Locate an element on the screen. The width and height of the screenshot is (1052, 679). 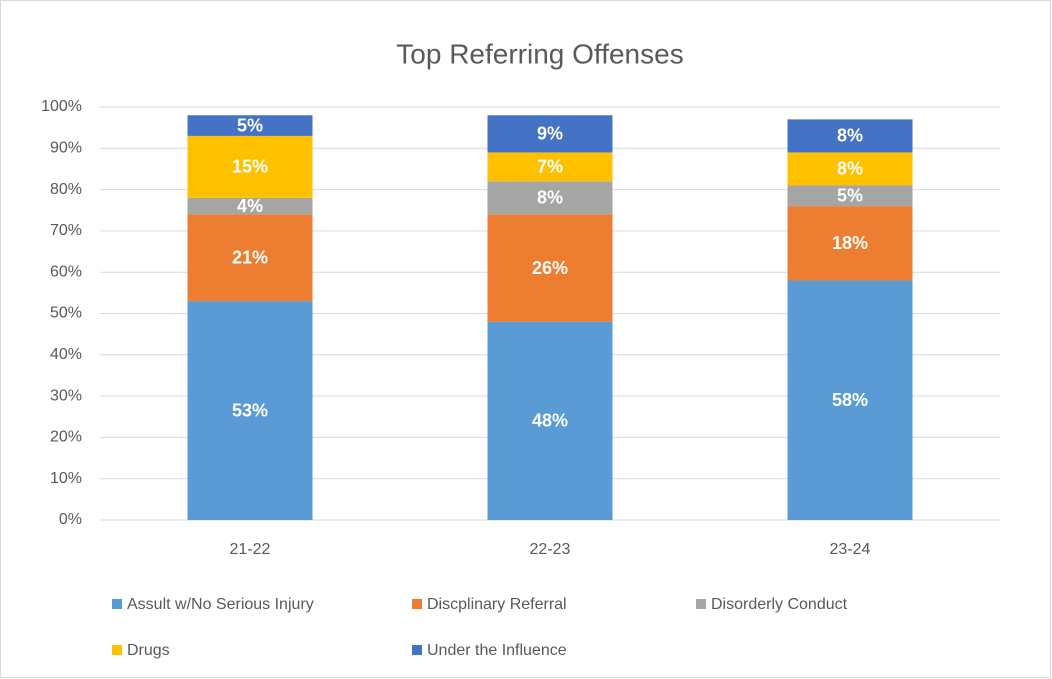
x-tick-label: 22-23 is located at coordinates (550, 549).